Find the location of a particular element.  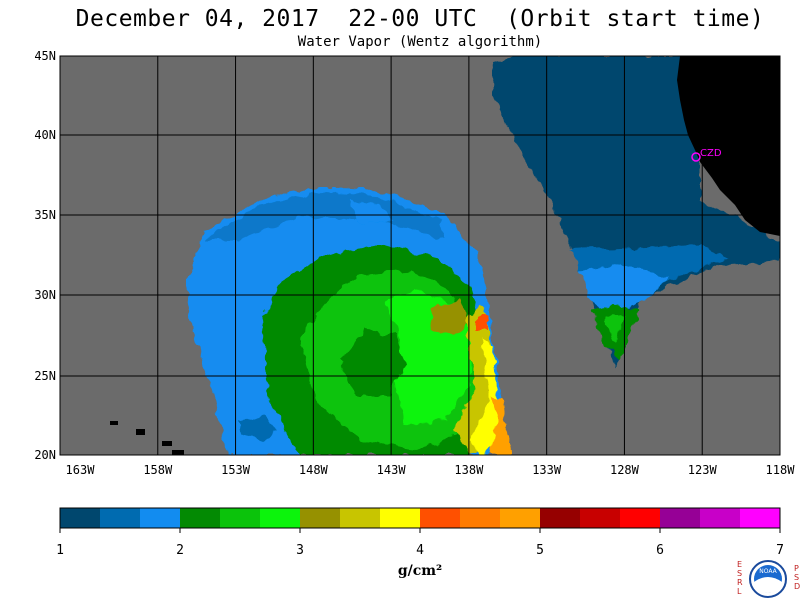

lat-label: 25N is located at coordinates (45, 376).